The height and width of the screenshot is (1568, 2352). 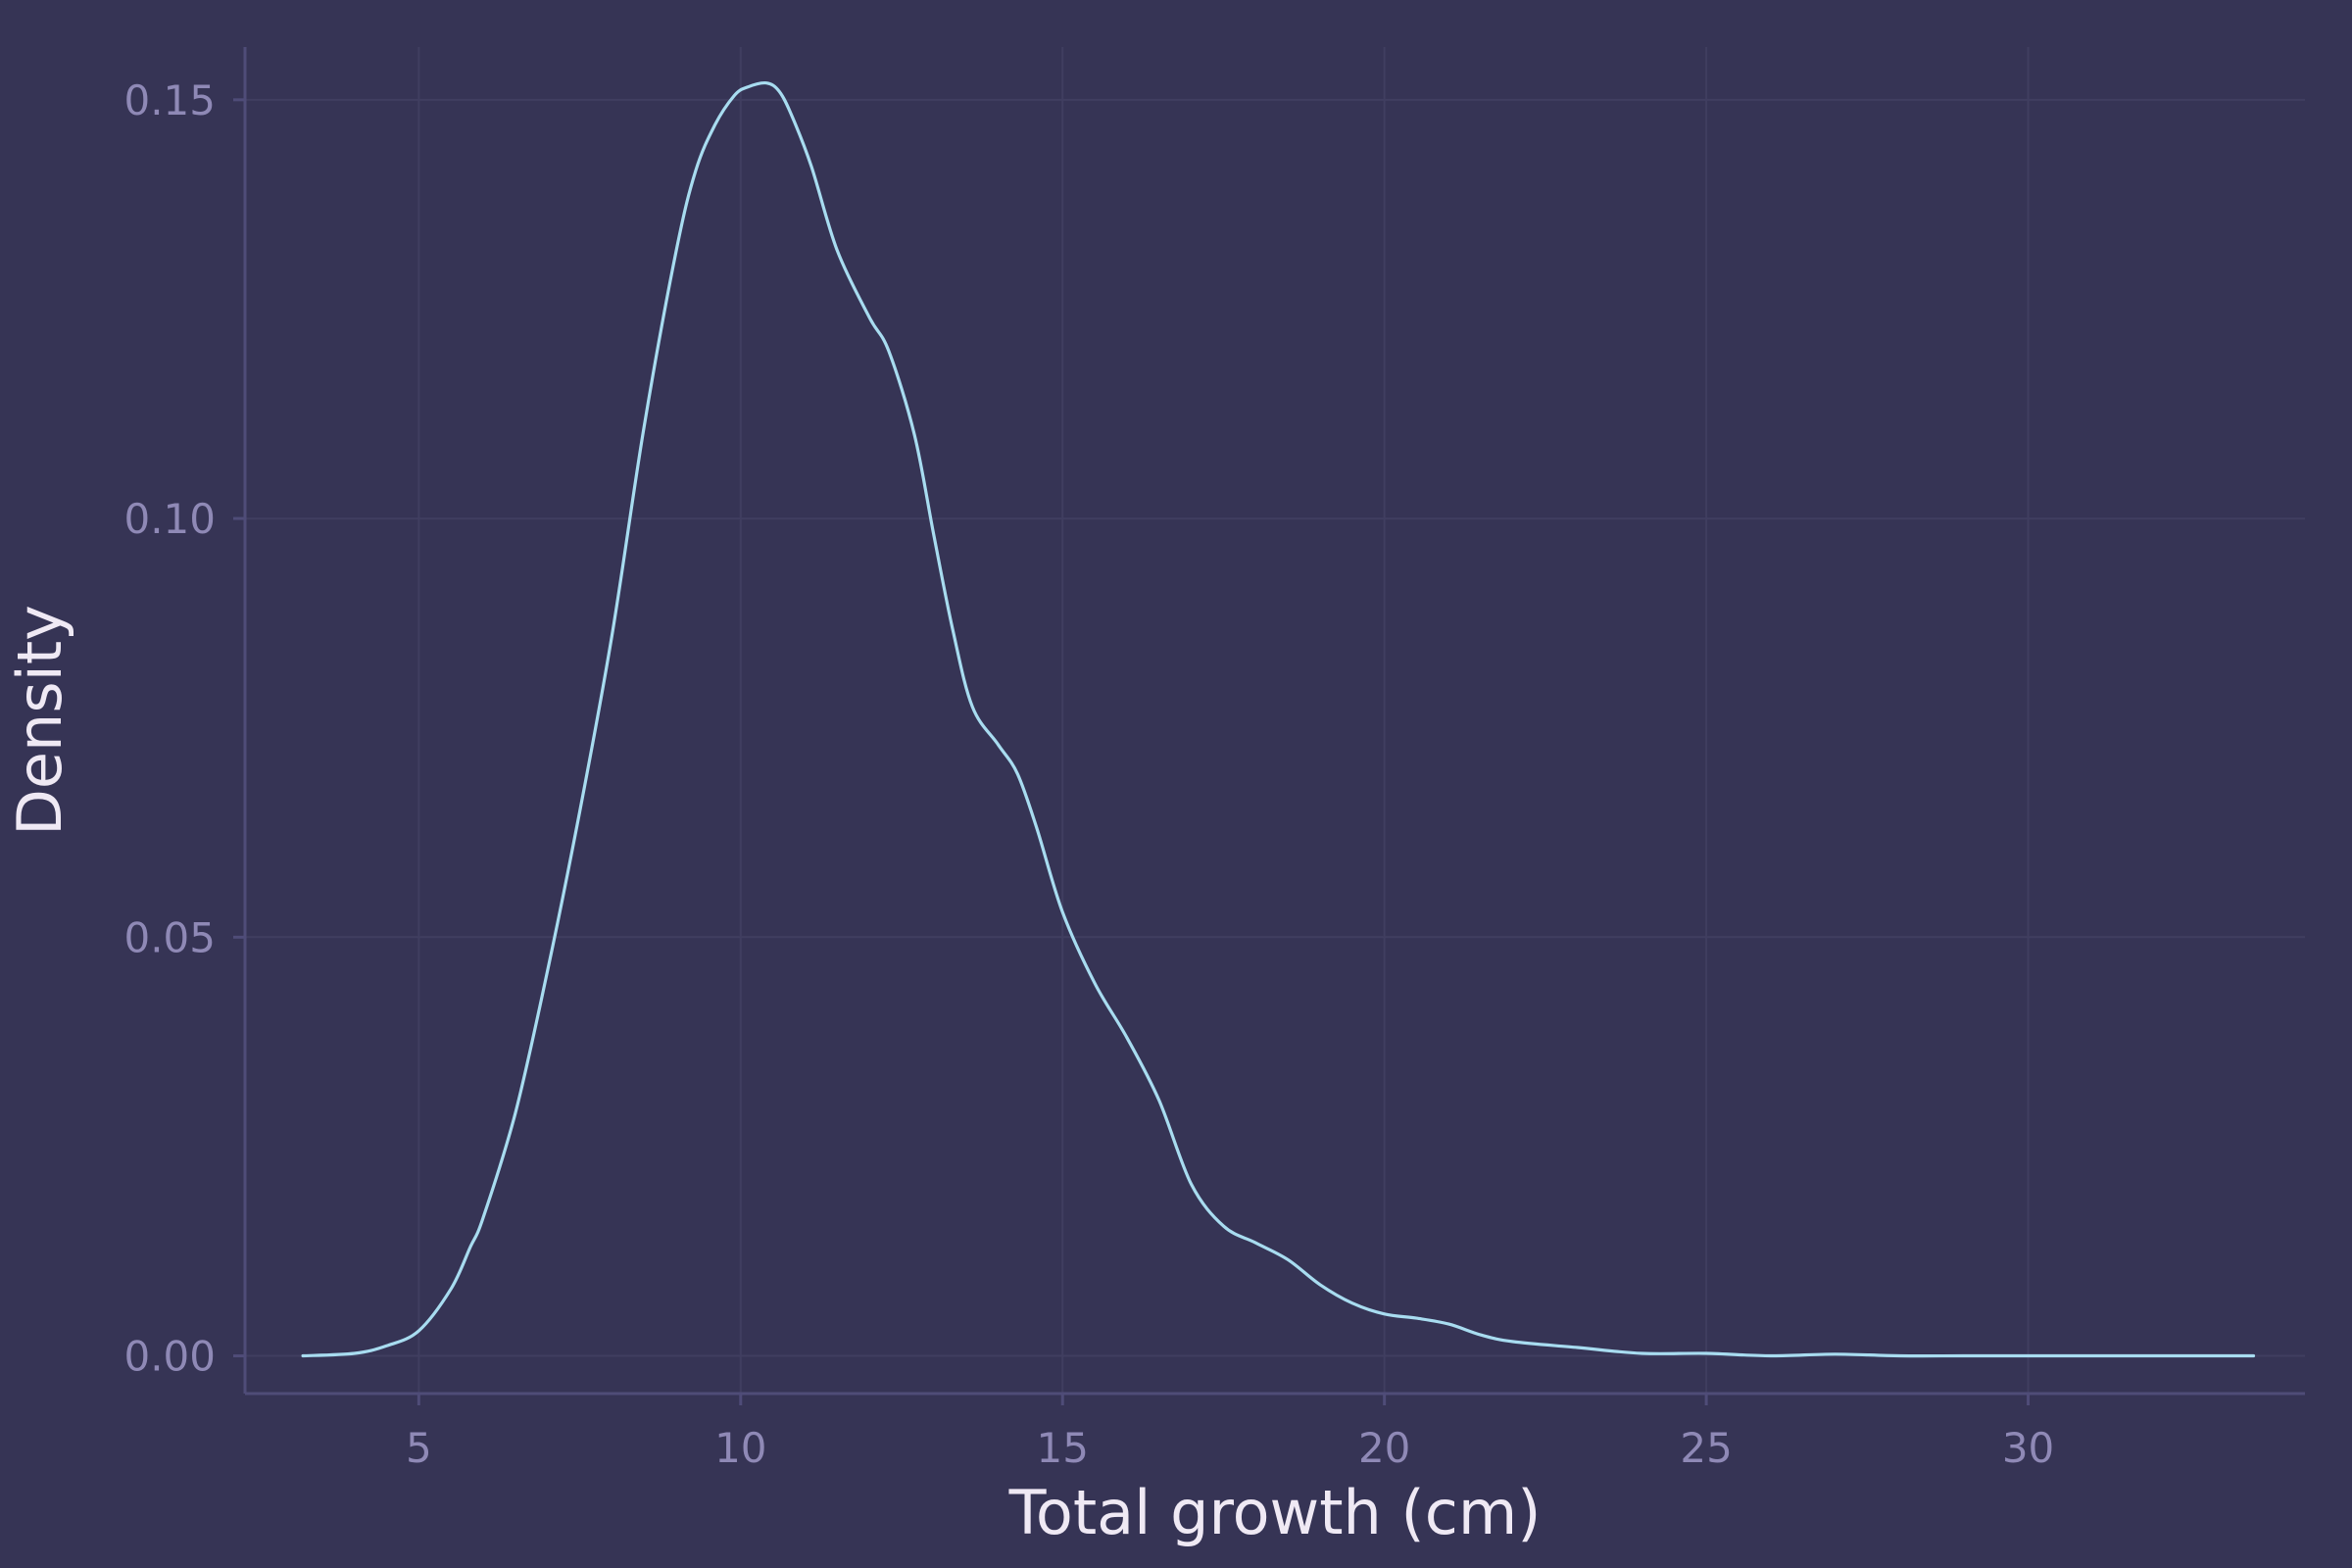 I want to click on x-axis-title: Total growth (cm), so click(x=1275, y=1512).